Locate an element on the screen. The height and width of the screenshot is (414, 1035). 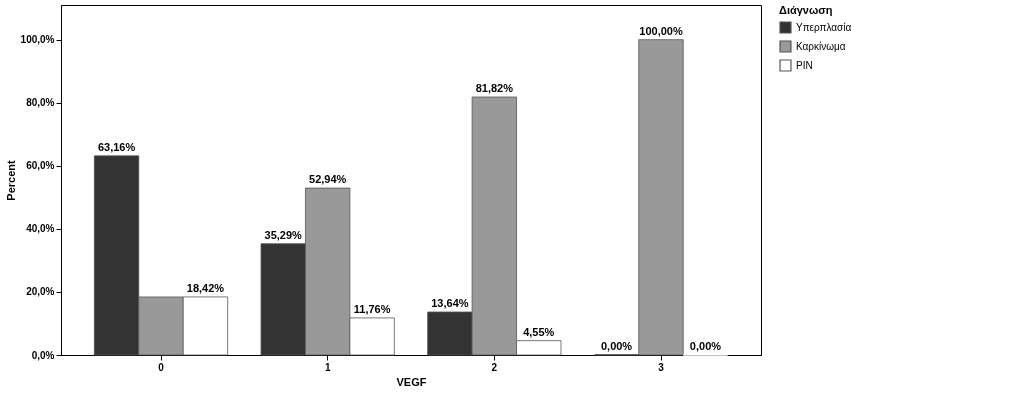
legend-title: Διάγνωση is located at coordinates (806, 10).